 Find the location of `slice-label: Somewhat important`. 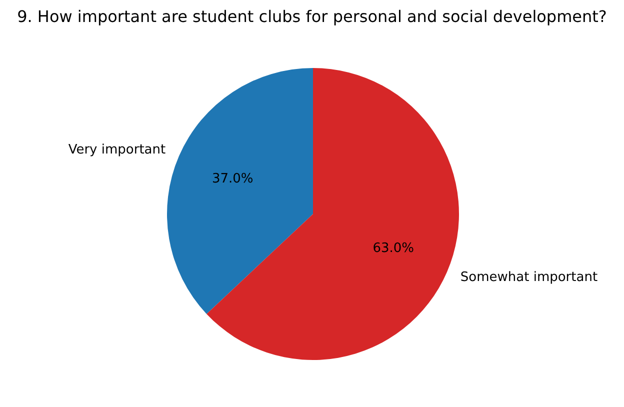

slice-label: Somewhat important is located at coordinates (529, 278).